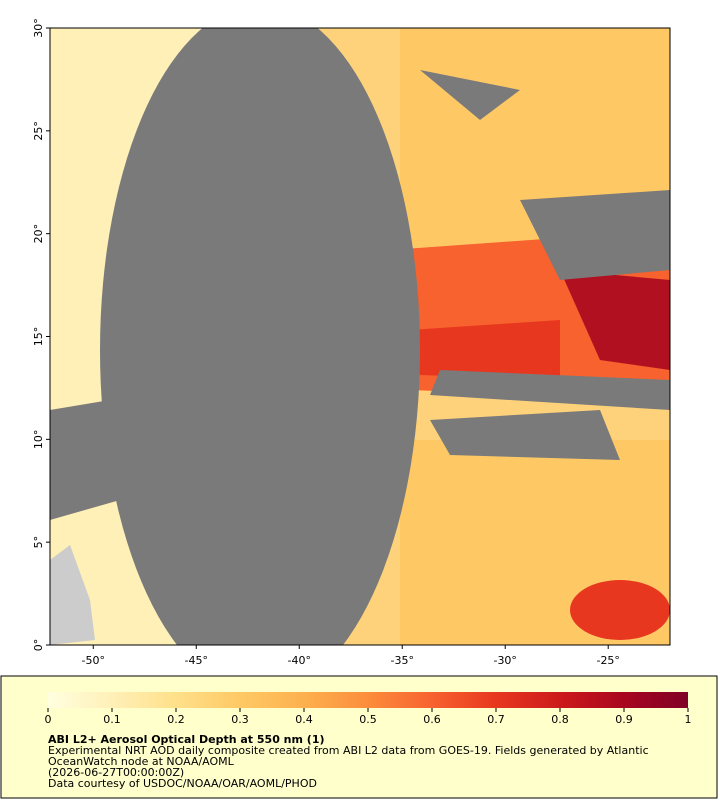 This screenshot has width=720, height=800. What do you see at coordinates (504, 660) in the screenshot?
I see `x-tick-label: -30°` at bounding box center [504, 660].